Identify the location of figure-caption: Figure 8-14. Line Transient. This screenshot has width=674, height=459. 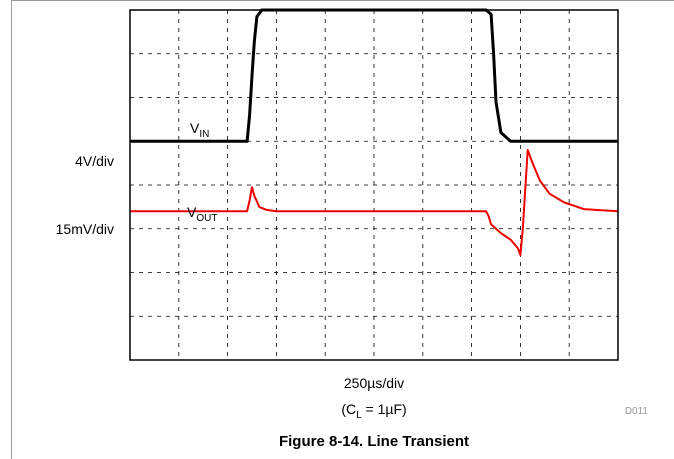
(374, 441).